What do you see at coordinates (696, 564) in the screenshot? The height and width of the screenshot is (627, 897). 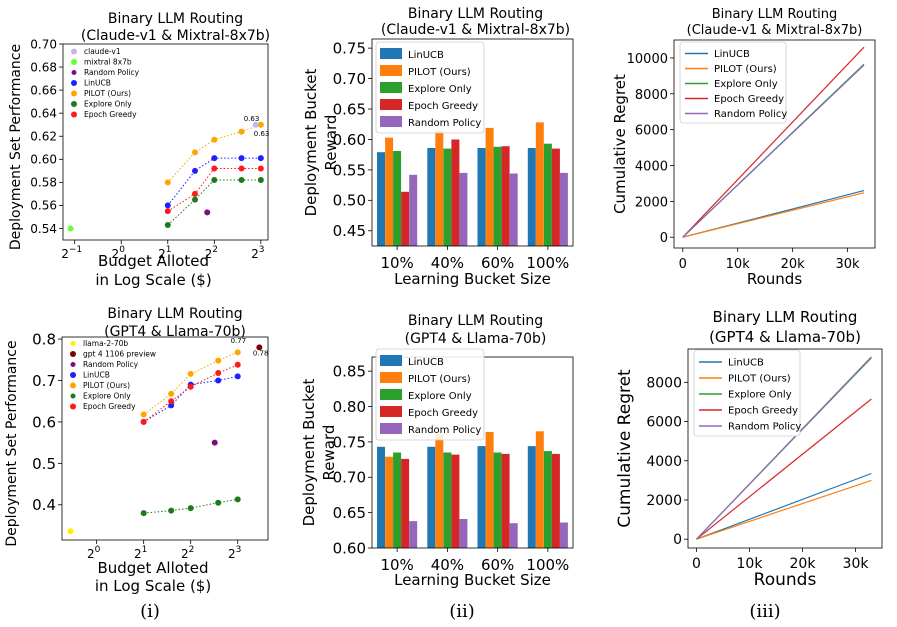 I see `x-tick-label: 0` at bounding box center [696, 564].